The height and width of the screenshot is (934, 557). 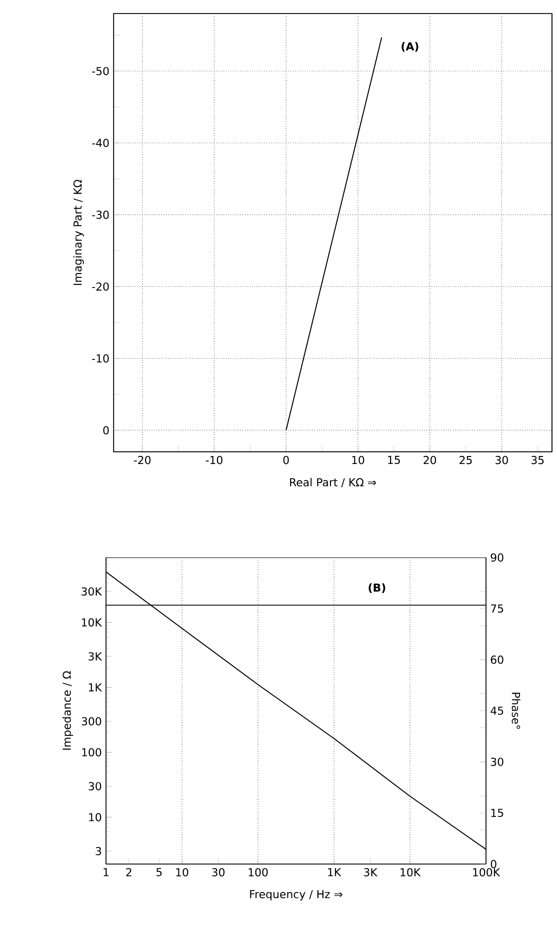 I want to click on y-tick-label: 3K, so click(x=95, y=656).